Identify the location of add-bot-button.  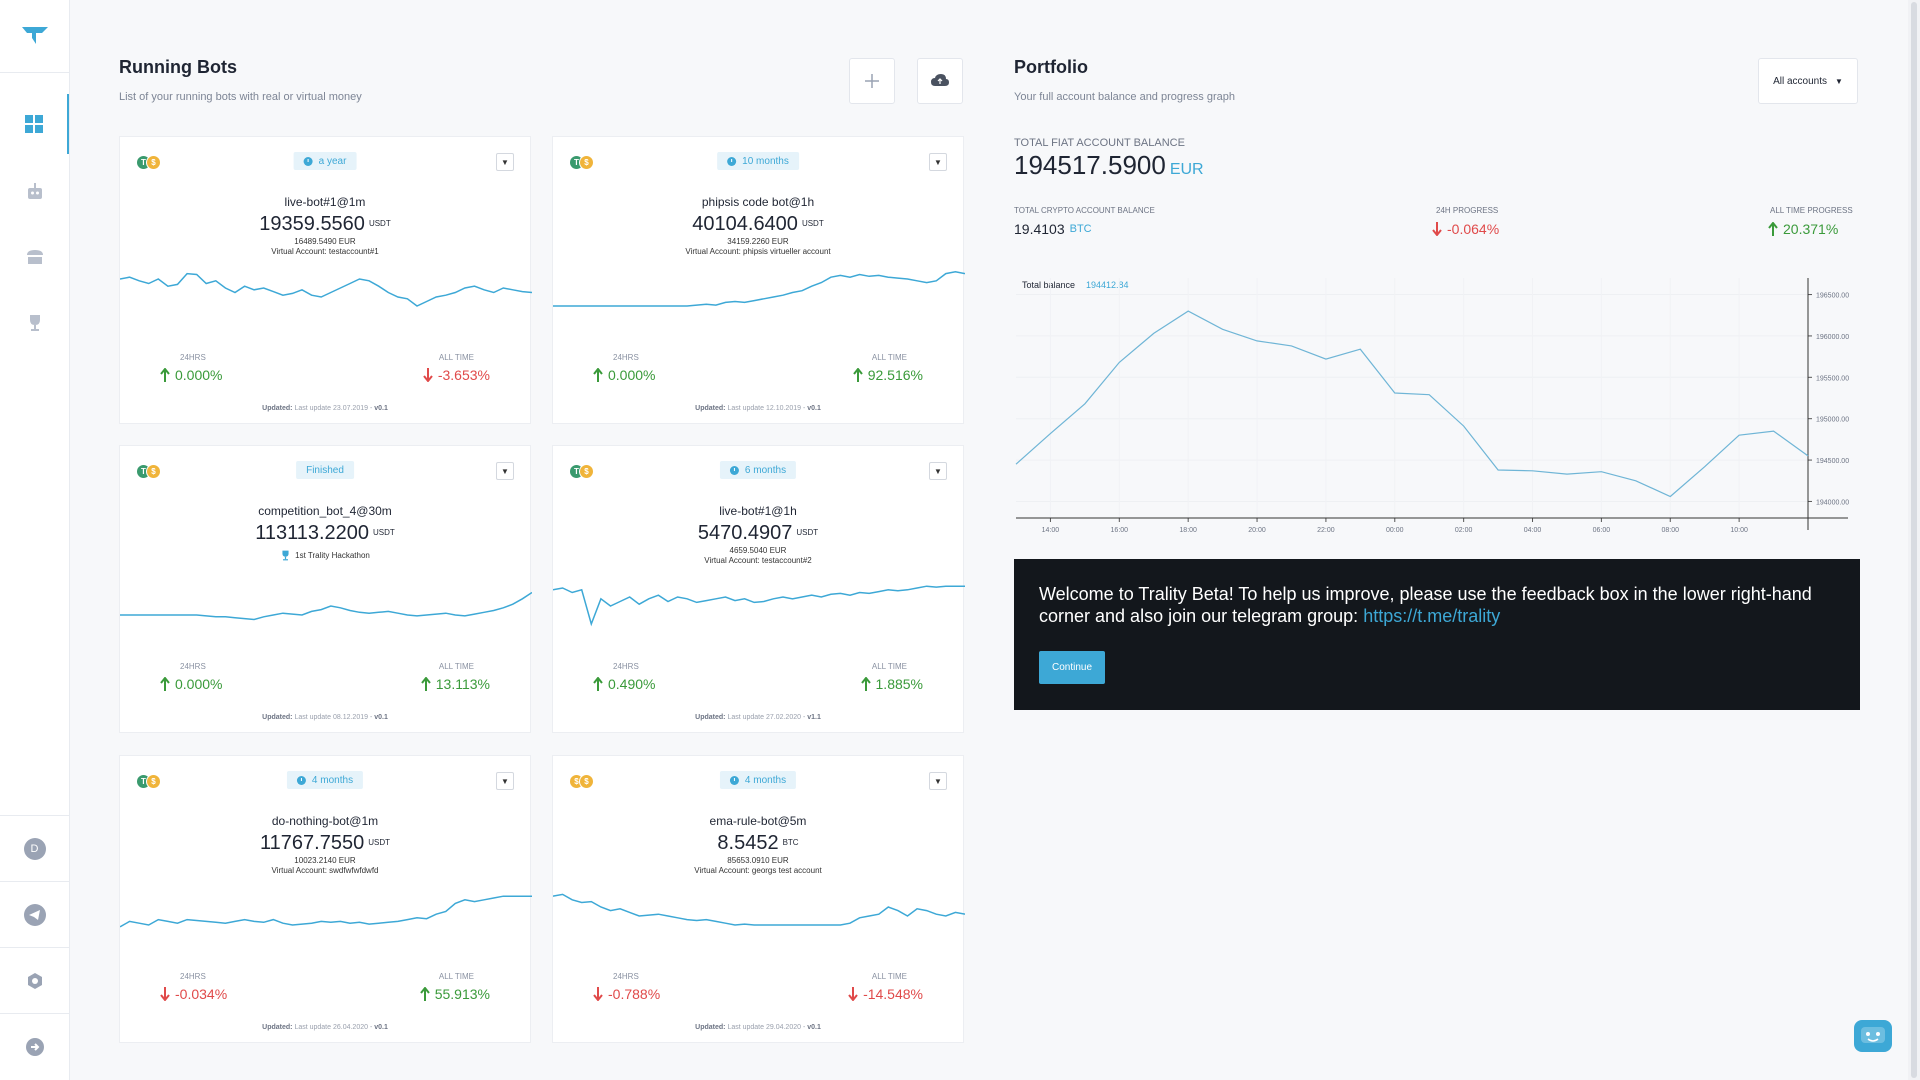
(872, 81).